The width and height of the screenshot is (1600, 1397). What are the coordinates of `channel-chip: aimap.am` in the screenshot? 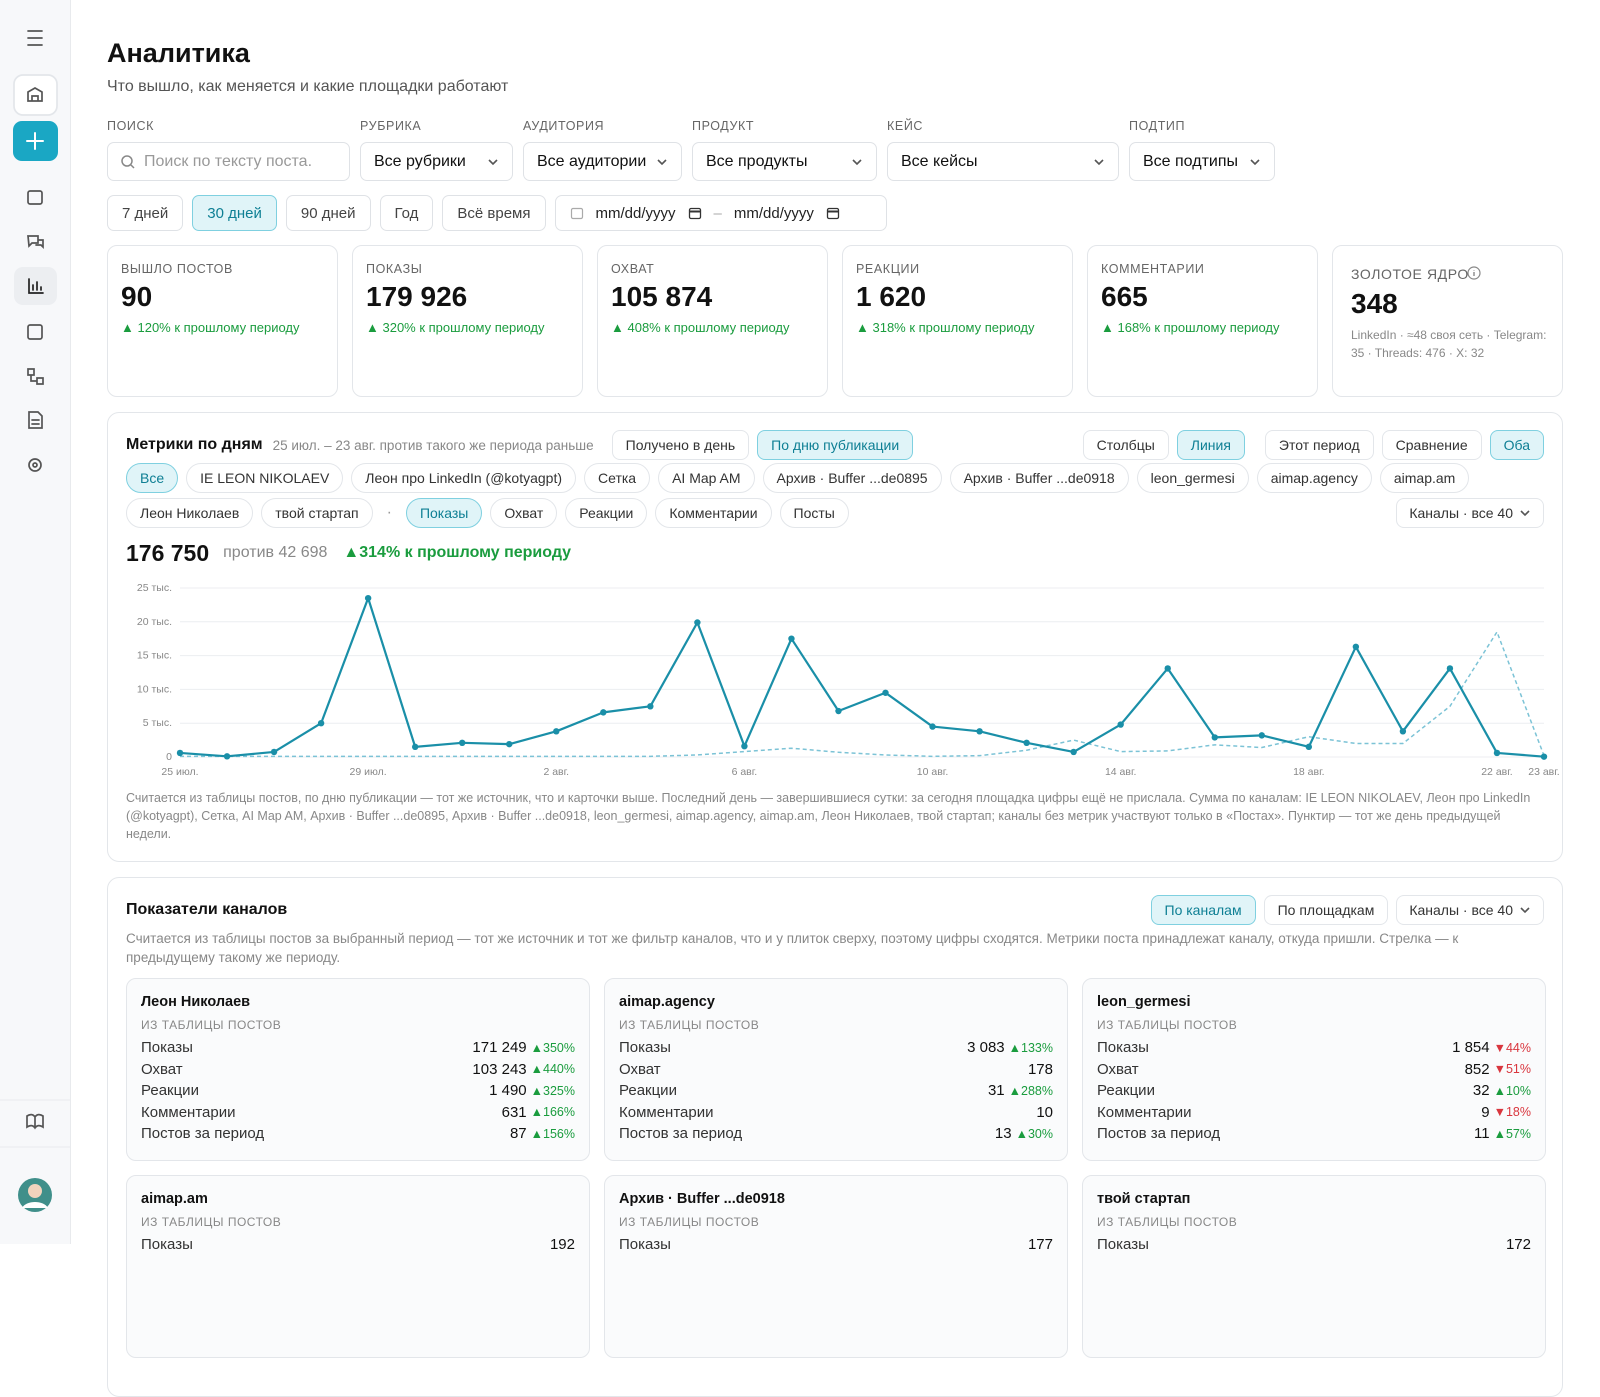 It's located at (1424, 478).